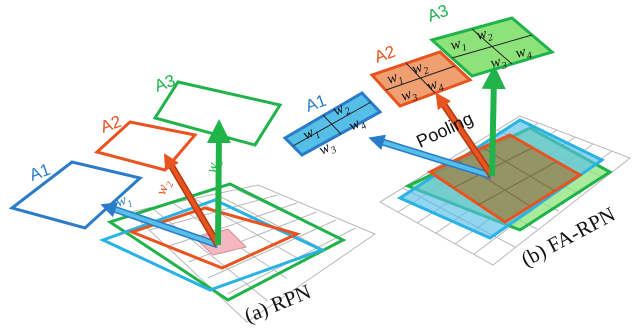  Describe the element at coordinates (215, 166) in the screenshot. I see `rpn-weight-w3: w3` at that location.